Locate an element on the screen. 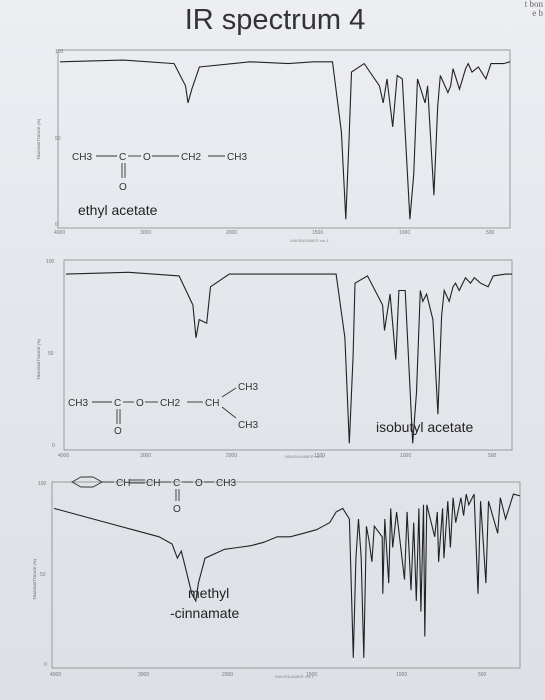 This screenshot has height=700, width=545. structural-formula: CH CH C O CH3 O is located at coordinates (153, 495).